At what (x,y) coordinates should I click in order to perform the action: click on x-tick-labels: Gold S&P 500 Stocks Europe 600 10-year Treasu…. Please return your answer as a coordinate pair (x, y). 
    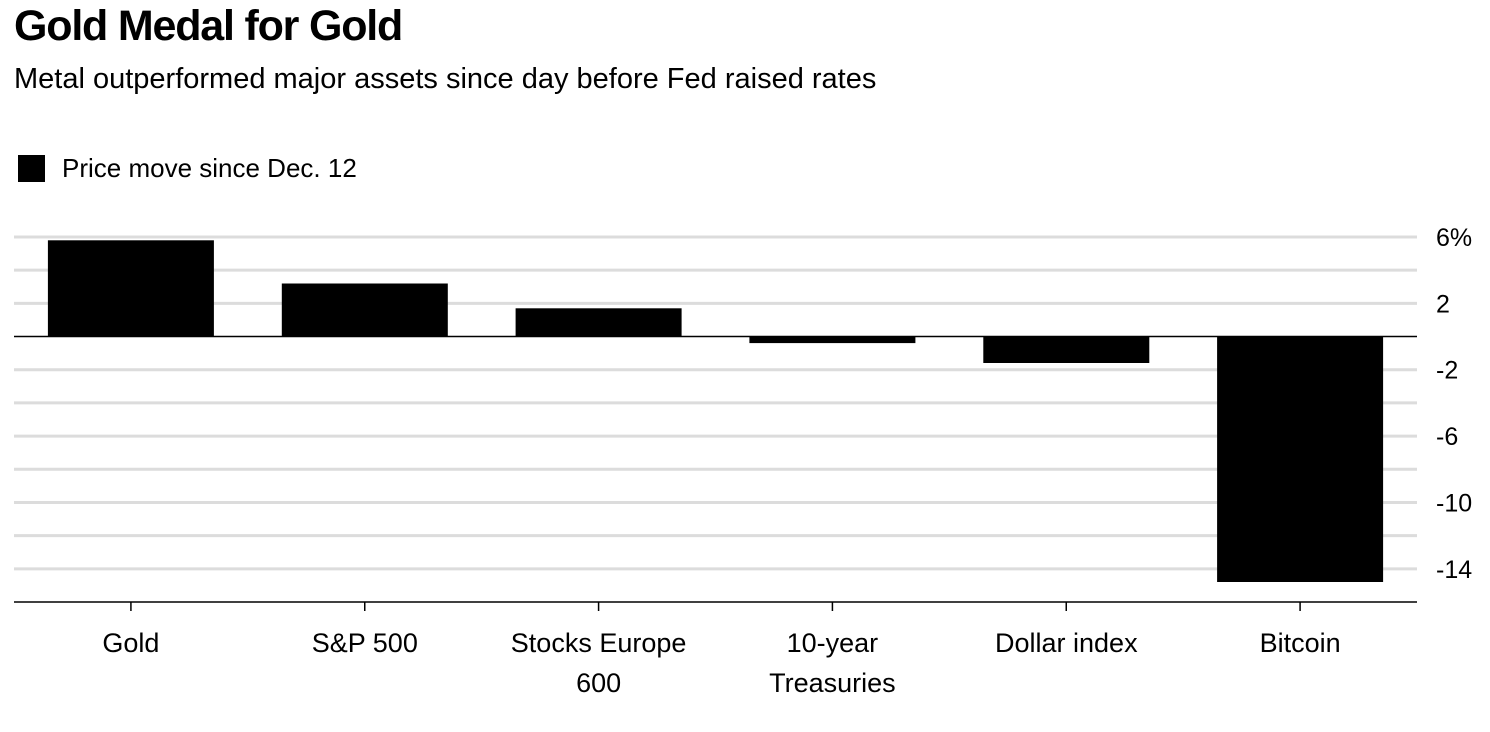
    Looking at the image, I should click on (721, 663).